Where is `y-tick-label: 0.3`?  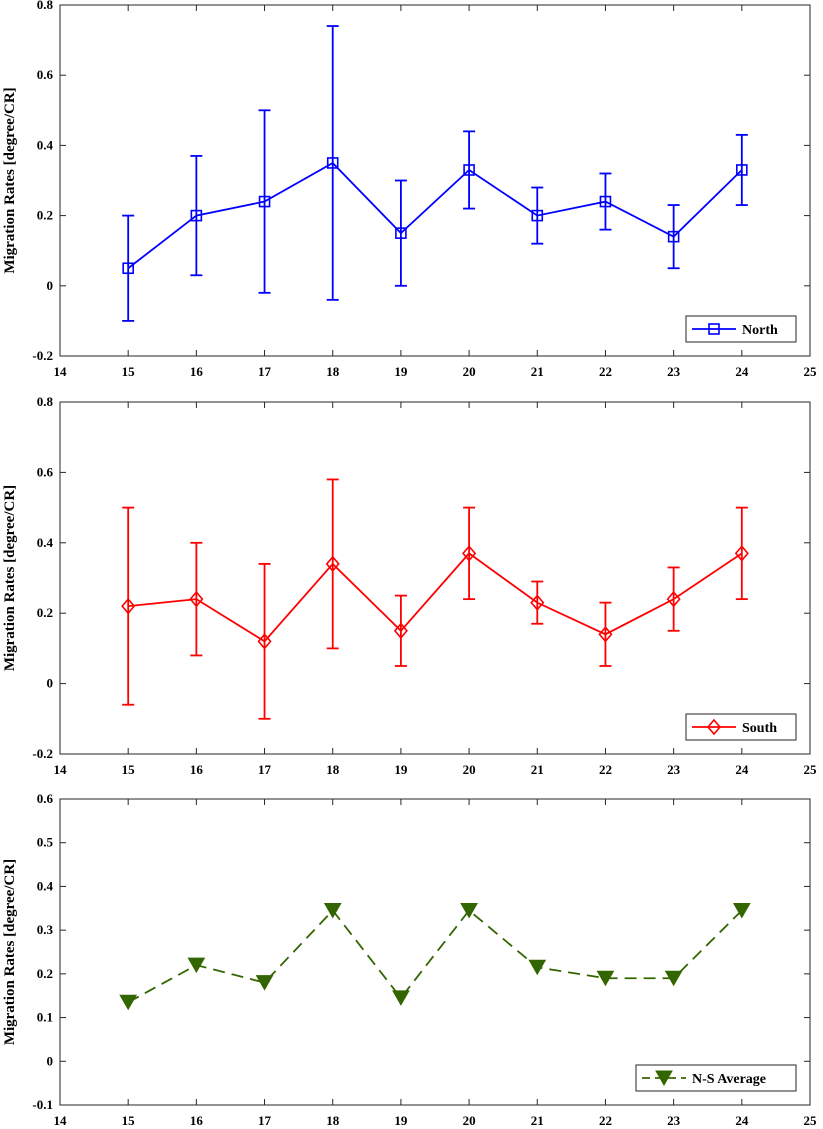 y-tick-label: 0.3 is located at coordinates (45, 929).